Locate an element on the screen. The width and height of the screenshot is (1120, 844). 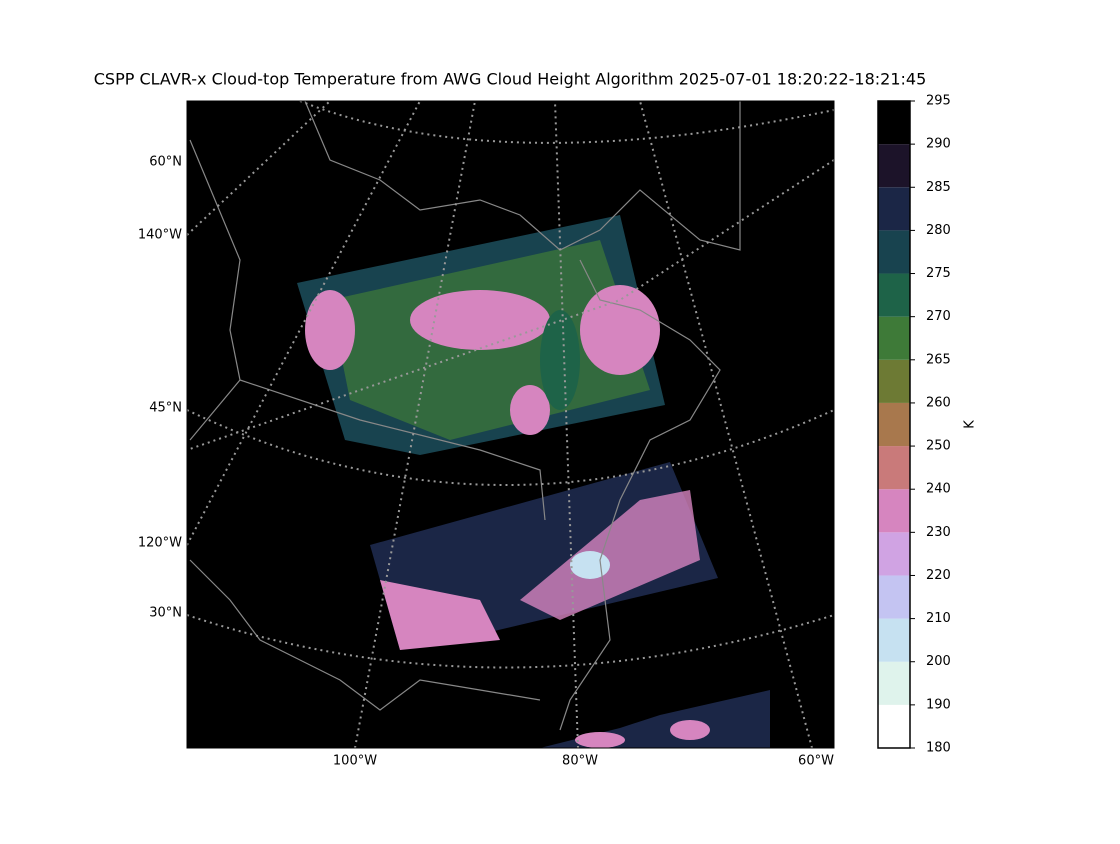
colorbar-tick-label: 230 is located at coordinates (938, 532).